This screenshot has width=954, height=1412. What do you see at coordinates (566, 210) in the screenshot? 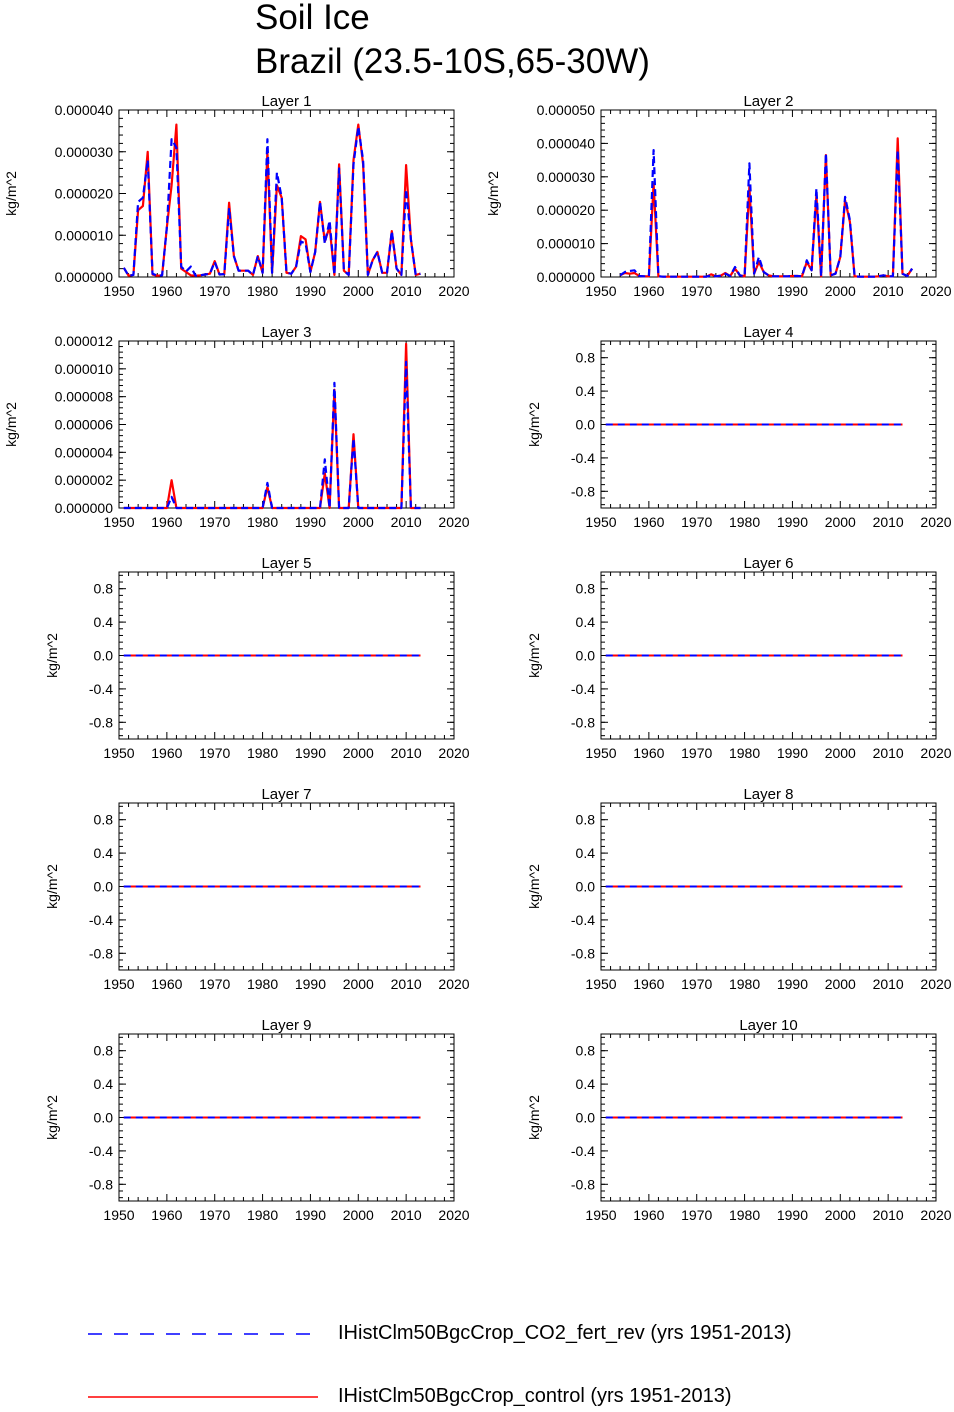
I see `y-tick-label: 0.000020` at bounding box center [566, 210].